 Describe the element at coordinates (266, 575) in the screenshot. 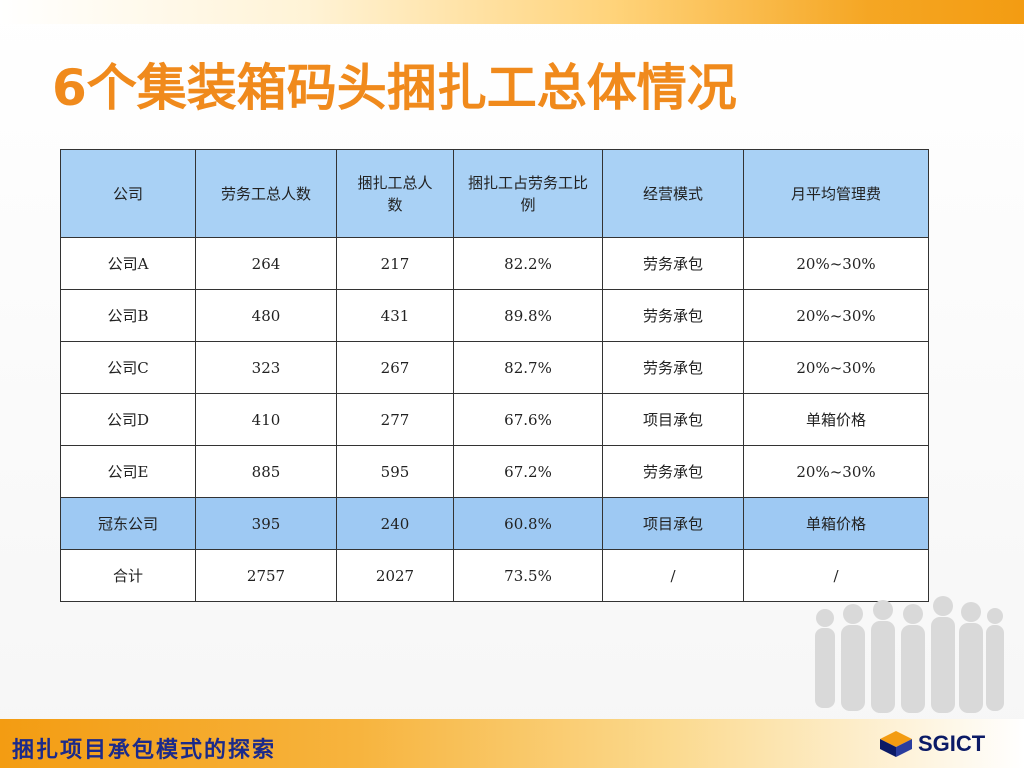

I see `cell-total-workers: 2757` at that location.